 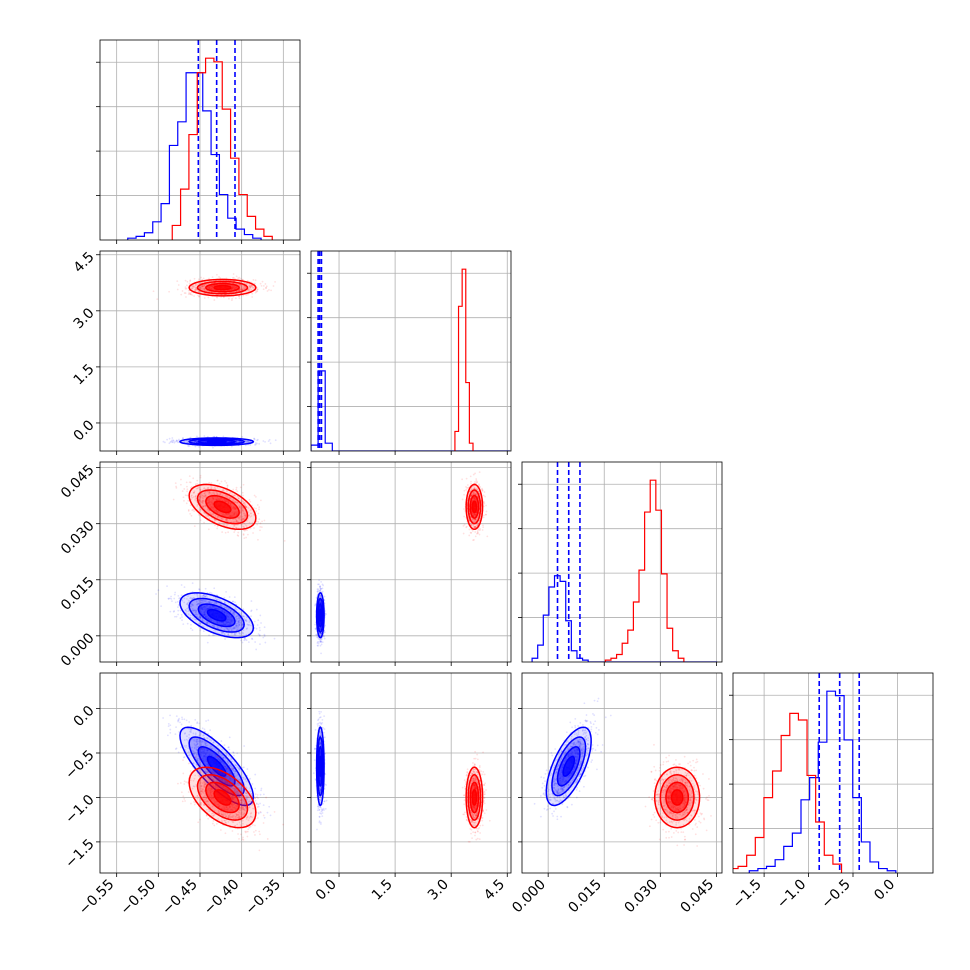 I want to click on panel-3-3: −1.5 −1.0 −0.5 0.0, so click(x=831, y=792).